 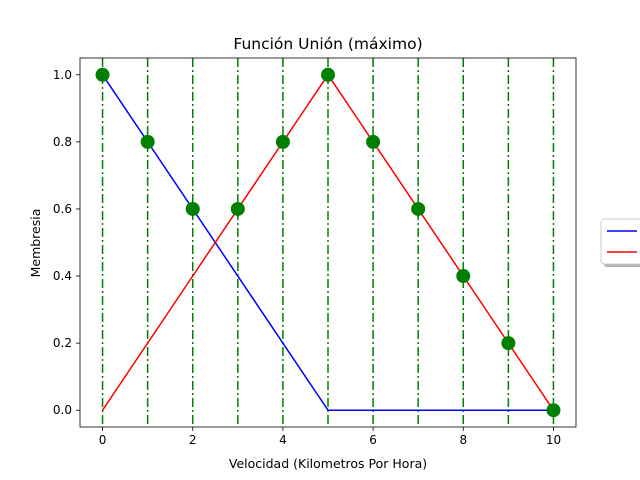 I want to click on legend-box, so click(x=620, y=241).